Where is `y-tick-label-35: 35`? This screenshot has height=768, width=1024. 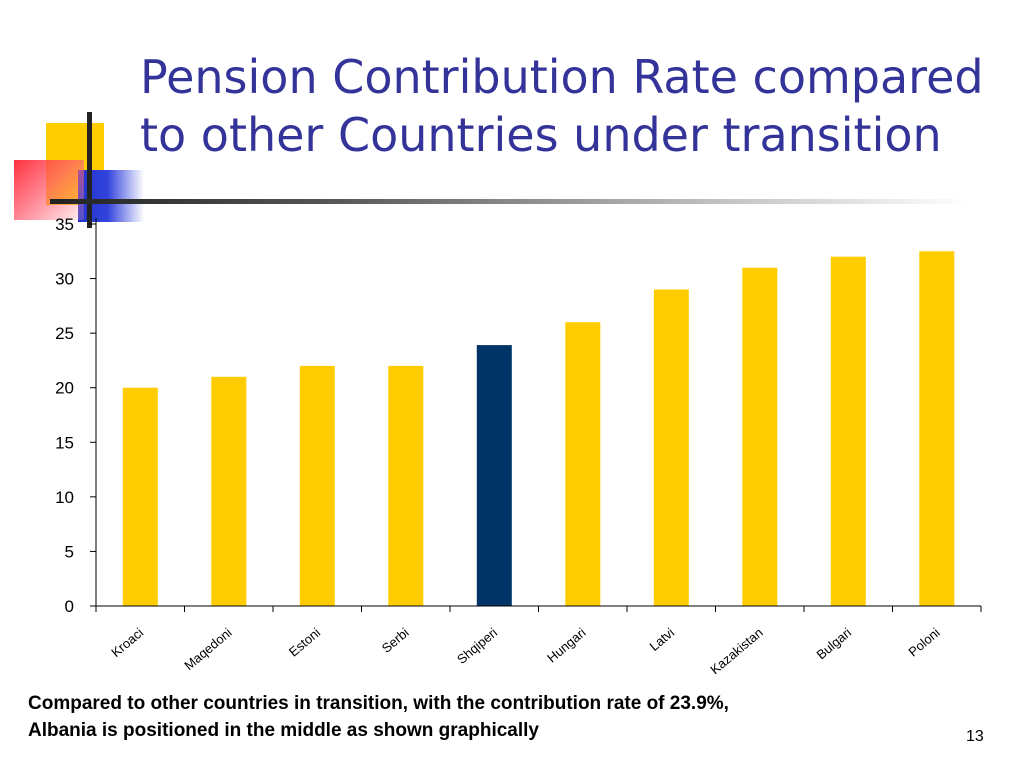
y-tick-label-35: 35 is located at coordinates (64, 224).